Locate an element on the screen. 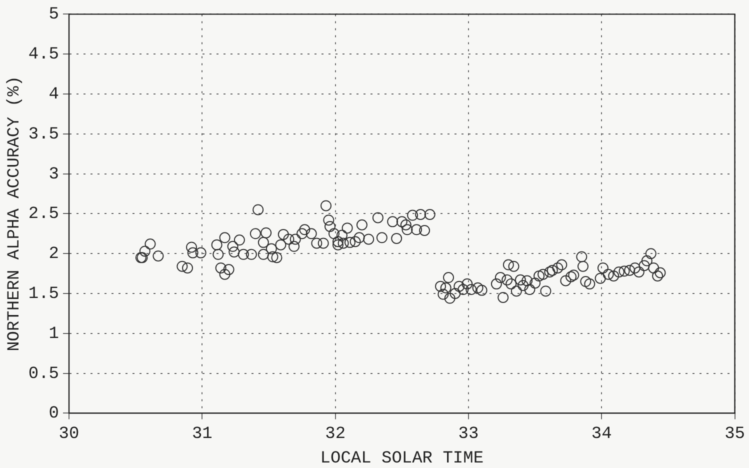 Image resolution: width=749 pixels, height=468 pixels. y-tick-label: 5 is located at coordinates (54, 15).